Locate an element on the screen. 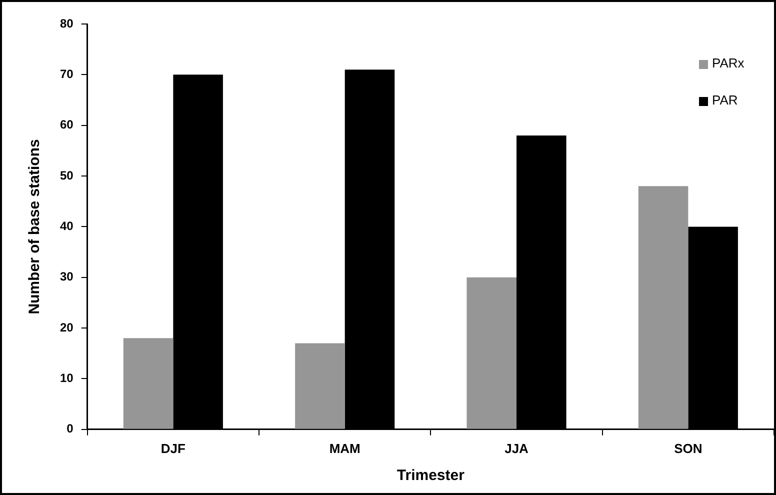 The width and height of the screenshot is (776, 495). y-tick-label: 70 is located at coordinates (67, 73).